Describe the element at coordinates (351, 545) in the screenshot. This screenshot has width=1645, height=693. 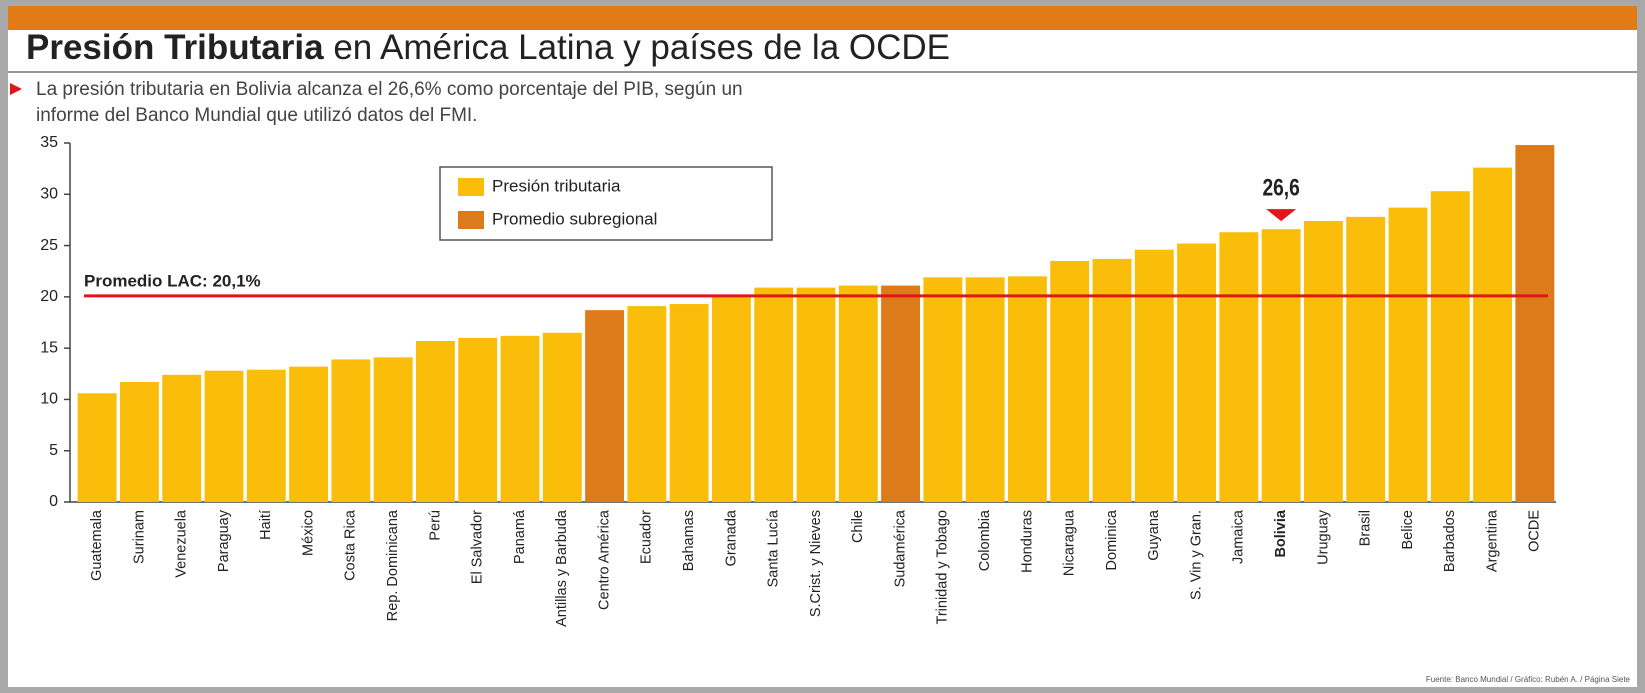
I see `x-tick-label: Costa Rica` at that location.